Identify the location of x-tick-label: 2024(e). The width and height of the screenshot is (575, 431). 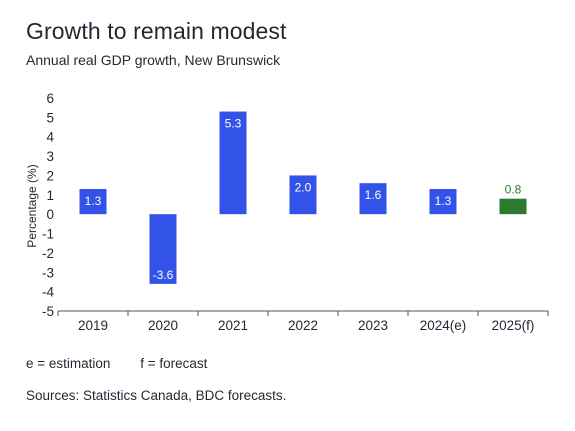
(443, 325).